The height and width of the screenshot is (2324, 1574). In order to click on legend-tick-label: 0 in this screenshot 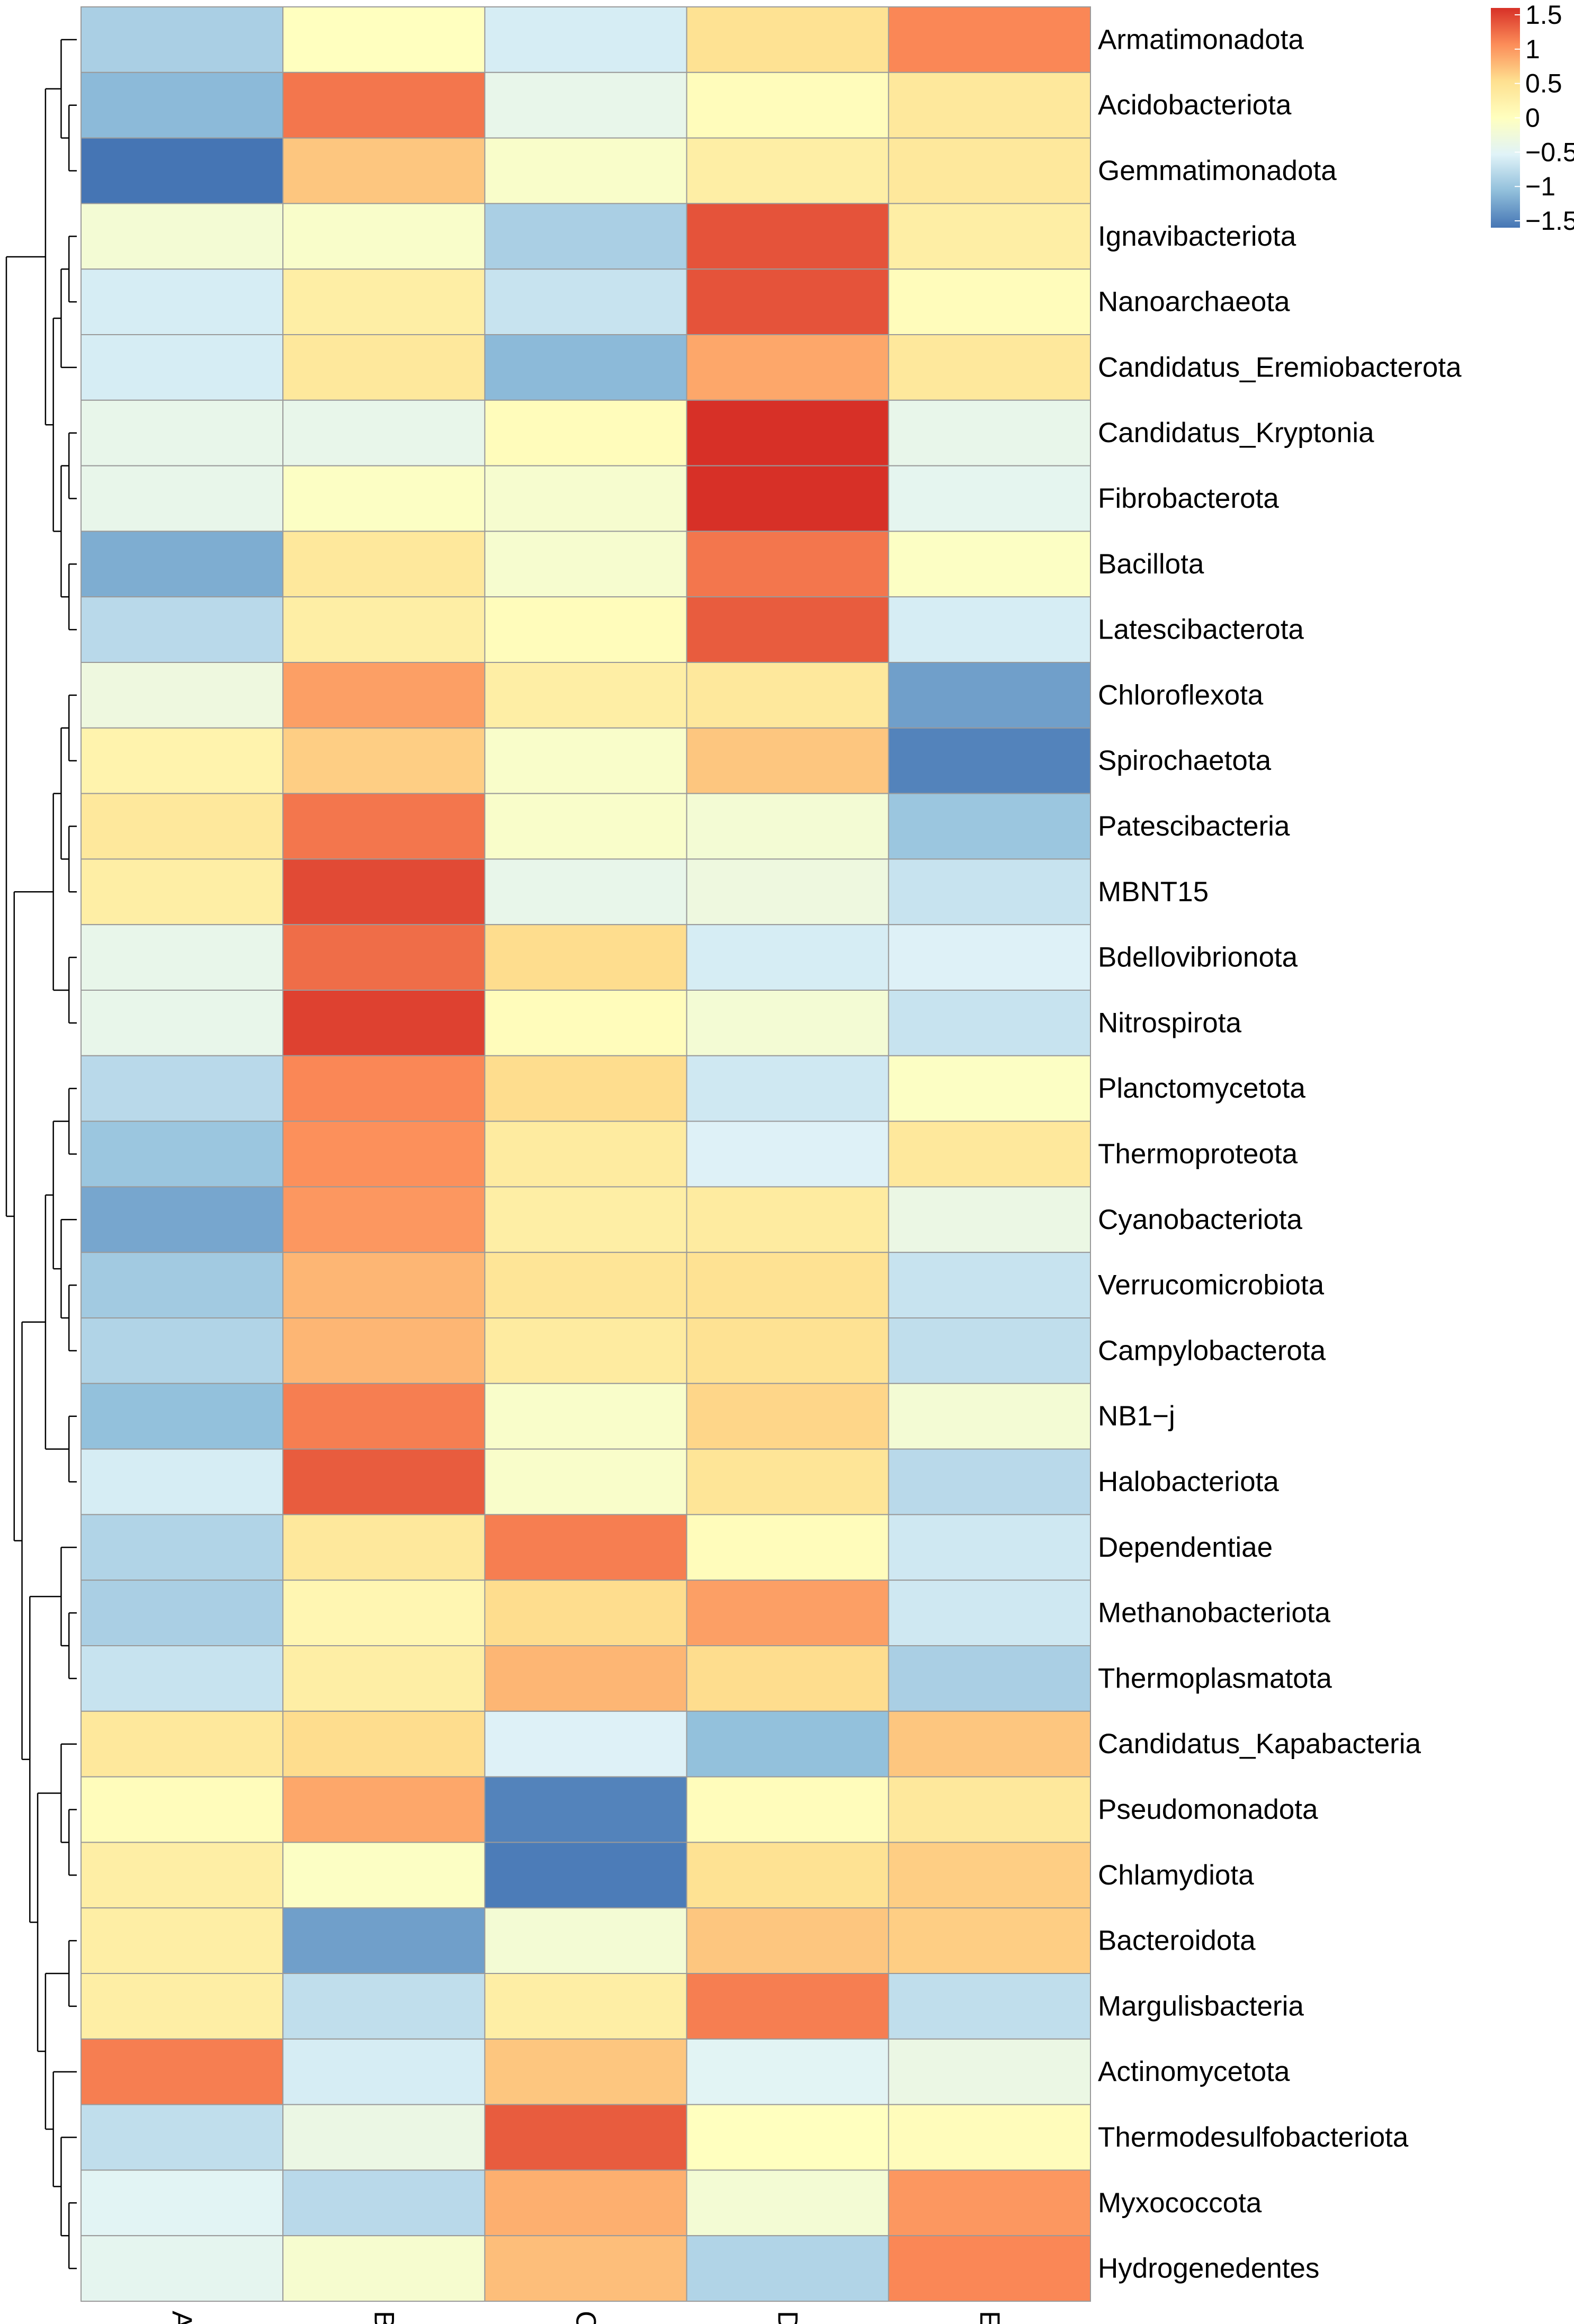, I will do `click(1532, 118)`.